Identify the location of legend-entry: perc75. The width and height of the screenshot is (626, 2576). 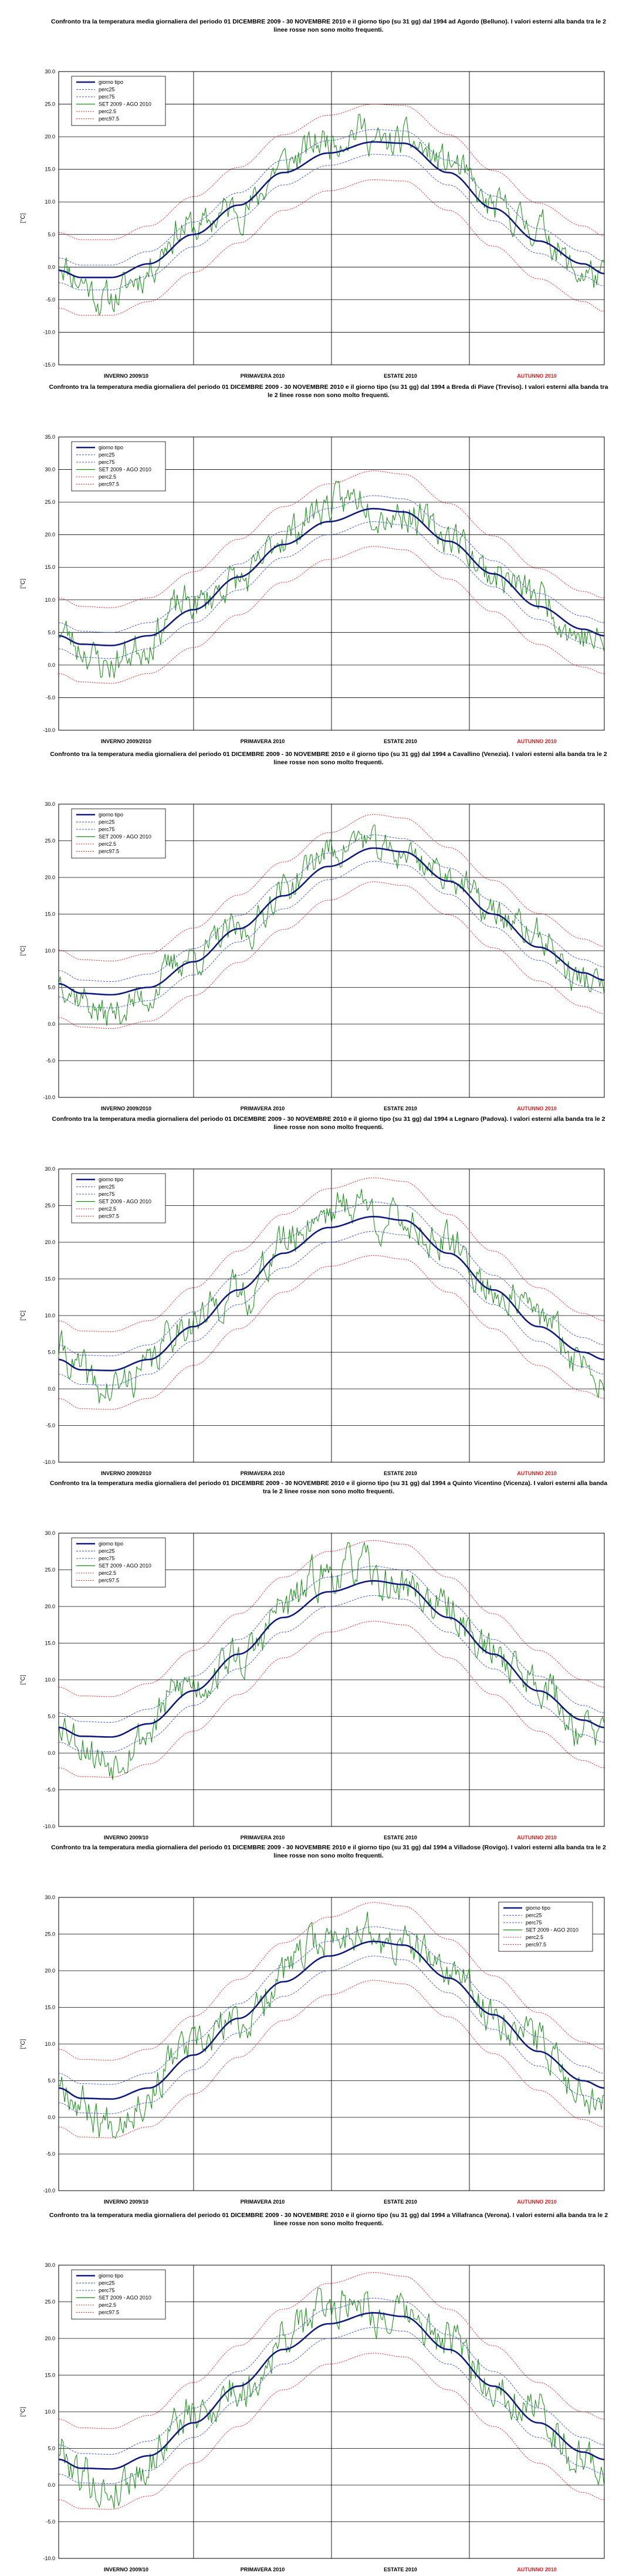
(107, 2290).